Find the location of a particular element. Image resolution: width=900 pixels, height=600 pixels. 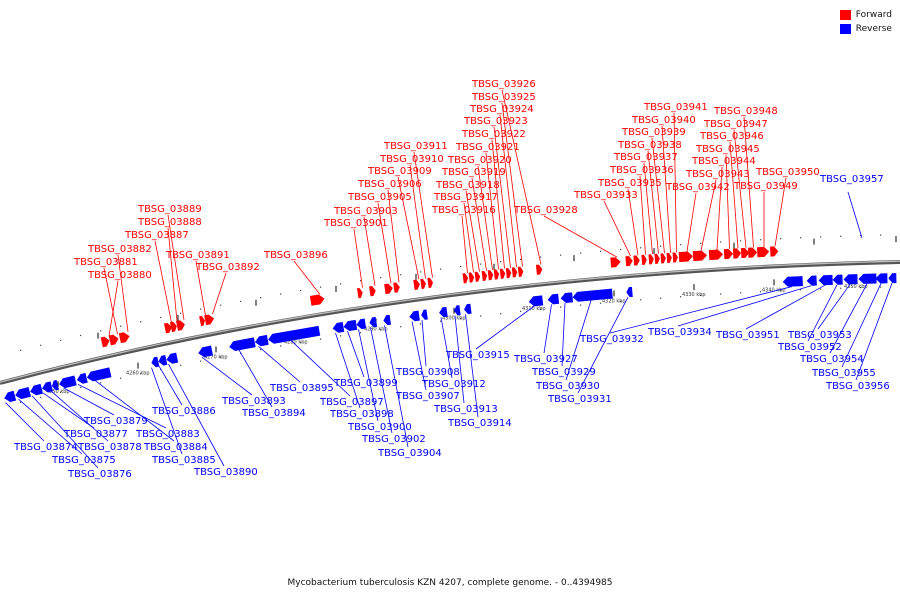

gene-tbsg-03946: TBSG_03946 is located at coordinates (731, 195).